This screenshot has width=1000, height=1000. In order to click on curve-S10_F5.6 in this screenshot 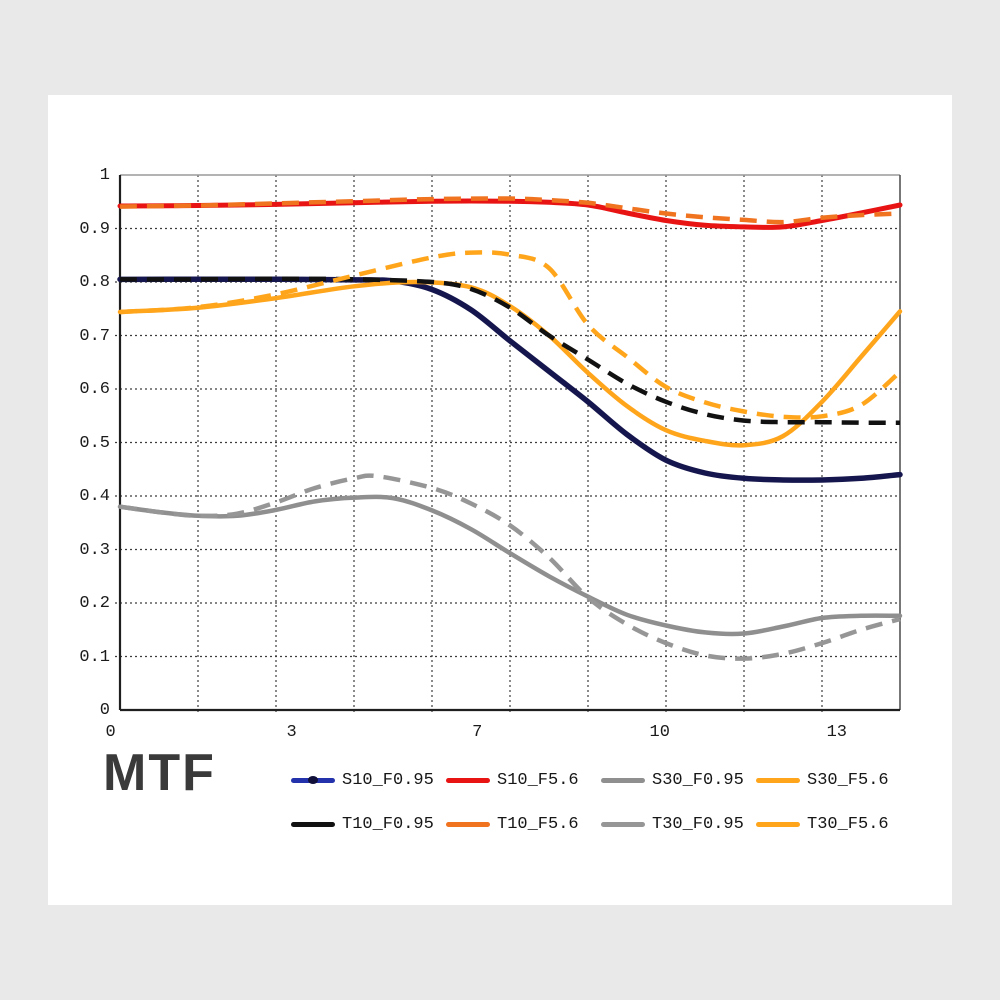, I will do `click(510, 214)`.